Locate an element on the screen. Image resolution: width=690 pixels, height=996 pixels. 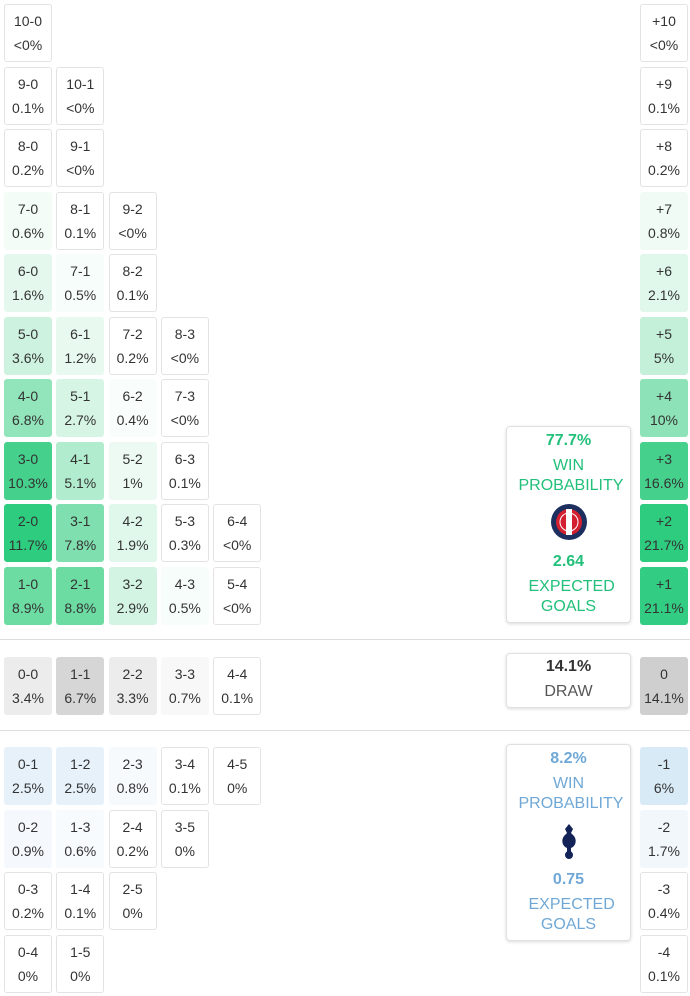
scoreline: 7-3 is located at coordinates (184, 396).